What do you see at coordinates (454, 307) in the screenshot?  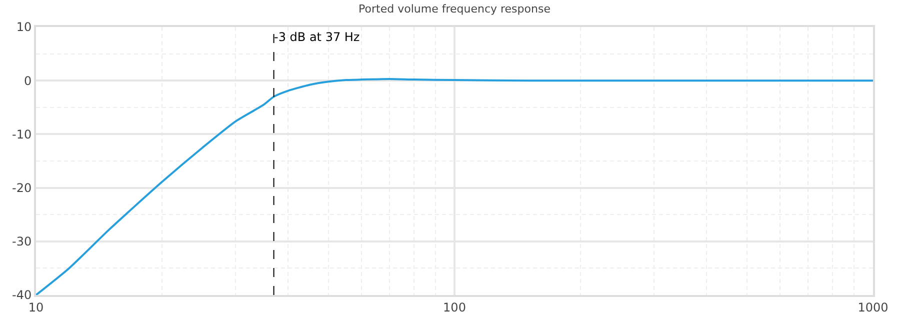 I see `x-tick-label: 100` at bounding box center [454, 307].